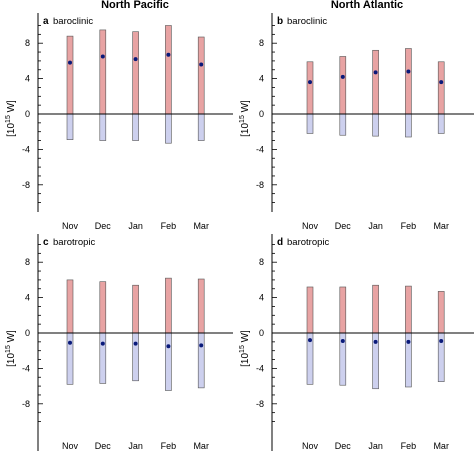  What do you see at coordinates (46, 242) in the screenshot?
I see `panel-letter: c` at bounding box center [46, 242].